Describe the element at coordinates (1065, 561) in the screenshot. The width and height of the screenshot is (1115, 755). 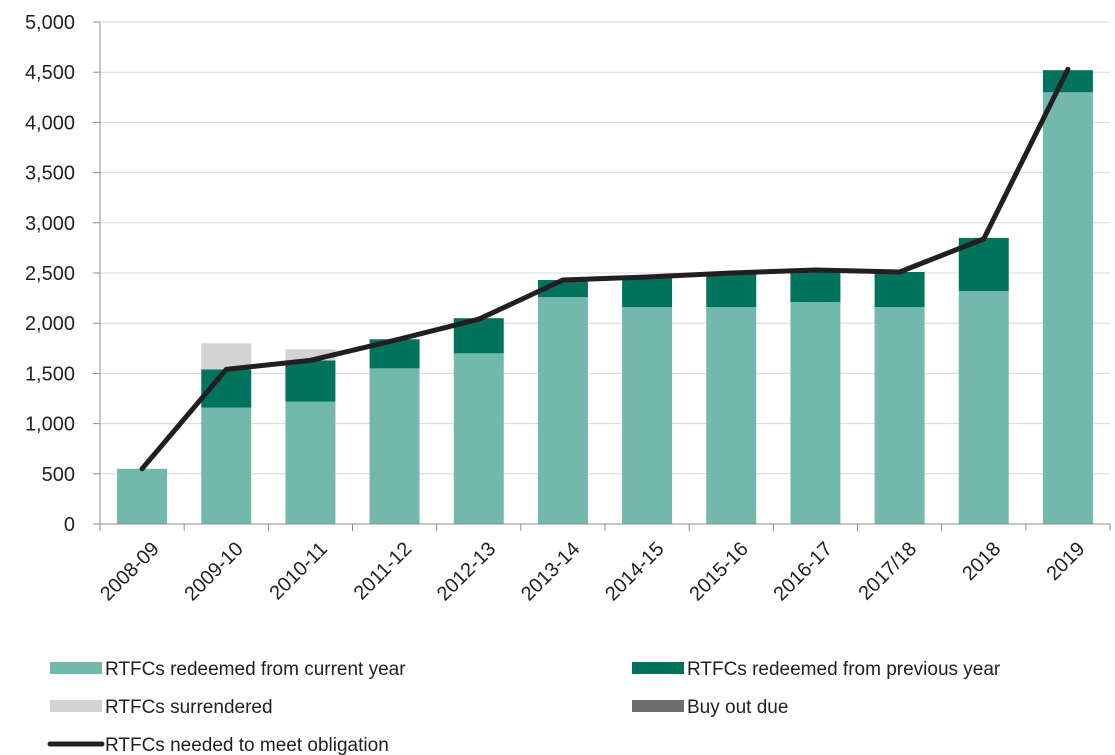
I see `x-tick-label: 2019` at that location.